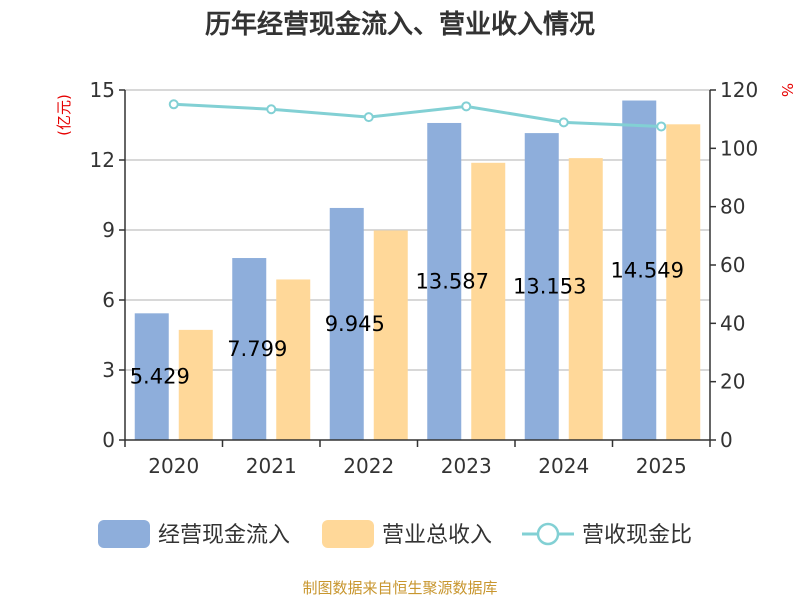  I want to click on left-tick-label: 0, so click(108, 440).